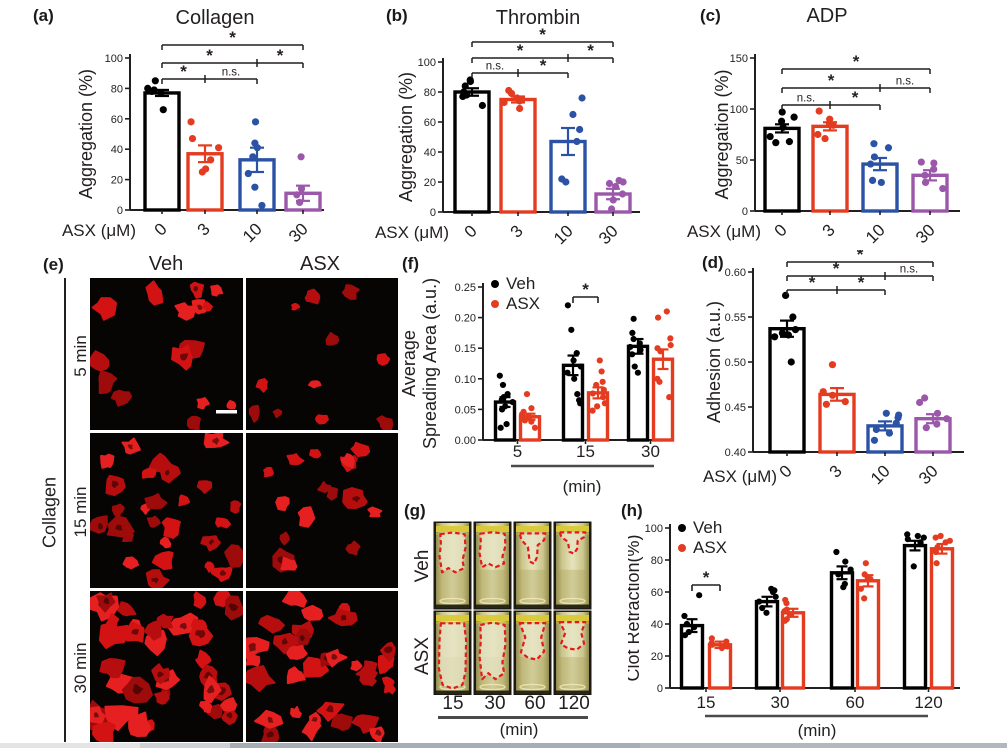 Image resolution: width=1007 pixels, height=748 pixels. I want to click on collagen-bracket-line, so click(65, 510).